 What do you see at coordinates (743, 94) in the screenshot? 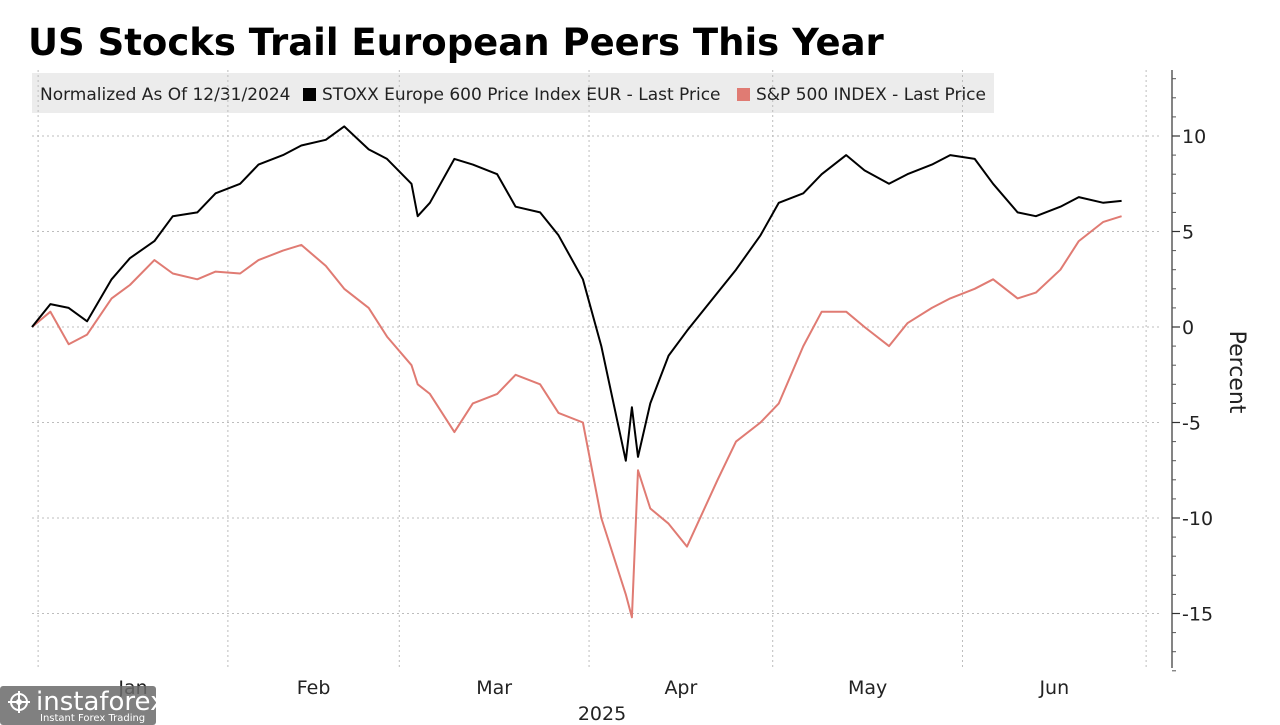
I see `legend-swatch-sp500` at bounding box center [743, 94].